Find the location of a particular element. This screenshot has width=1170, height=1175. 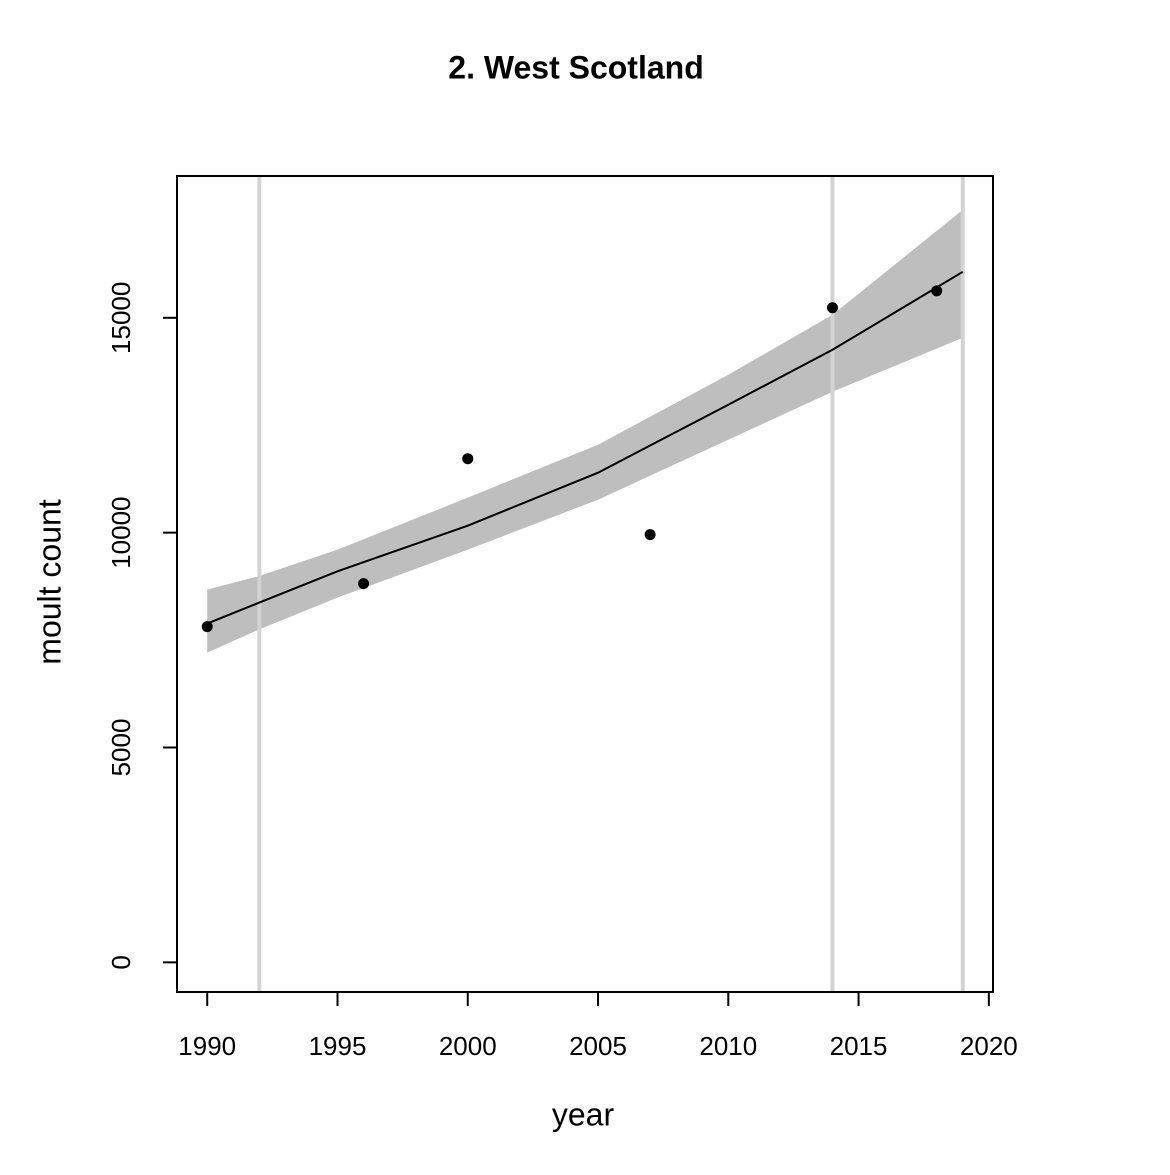

y-axis-label: moult count is located at coordinates (49, 582).